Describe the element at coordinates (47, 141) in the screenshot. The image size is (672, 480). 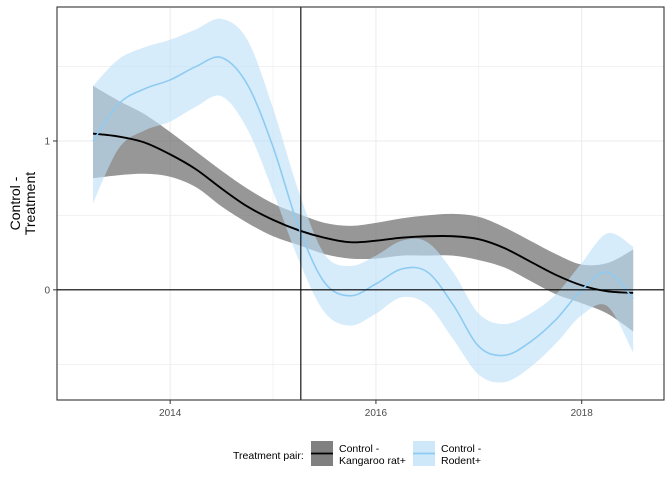
I see `y-tick-label: 1` at that location.